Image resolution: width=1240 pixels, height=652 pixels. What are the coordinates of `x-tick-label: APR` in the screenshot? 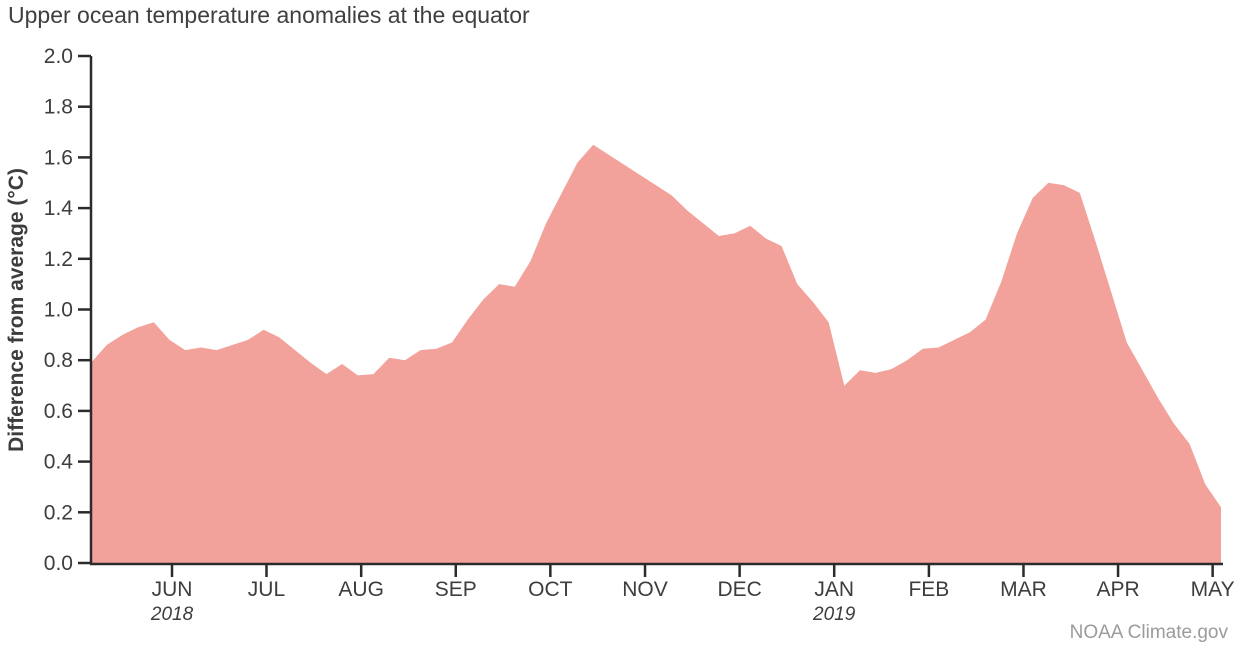 It's located at (1117, 589).